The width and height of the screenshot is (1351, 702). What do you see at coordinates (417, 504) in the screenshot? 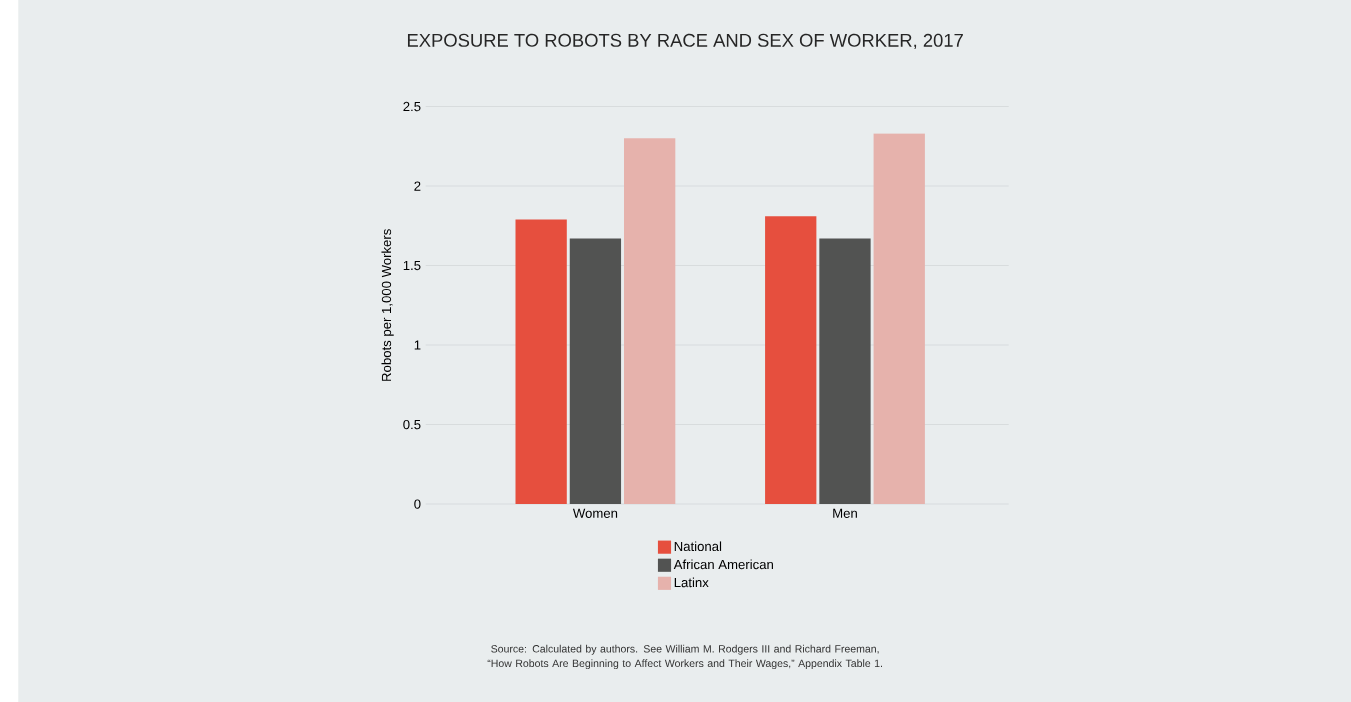
I see `y-tick-label: 0` at bounding box center [417, 504].